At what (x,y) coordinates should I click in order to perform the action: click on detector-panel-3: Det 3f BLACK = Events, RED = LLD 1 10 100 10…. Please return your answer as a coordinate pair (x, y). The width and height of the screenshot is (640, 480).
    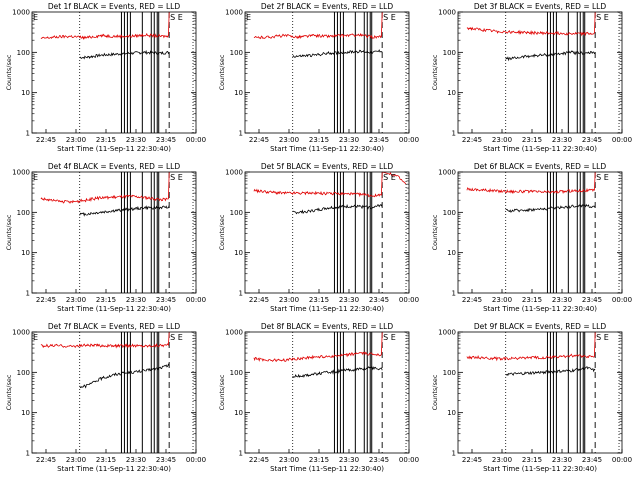
    Looking at the image, I should click on (532, 80).